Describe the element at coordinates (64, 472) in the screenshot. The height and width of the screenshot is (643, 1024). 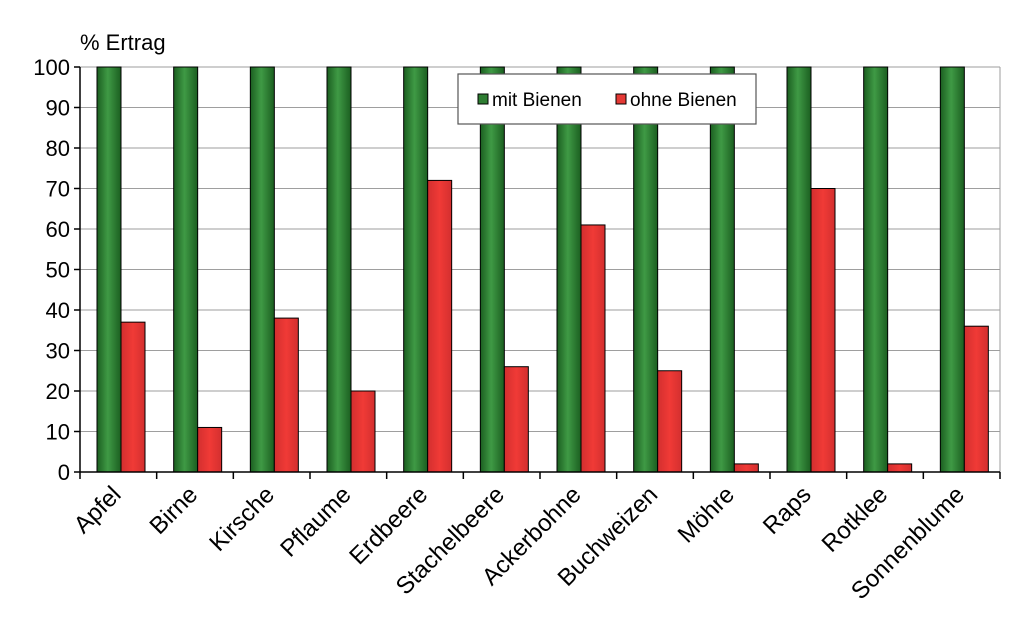
I see `y-tick-label: 0` at that location.